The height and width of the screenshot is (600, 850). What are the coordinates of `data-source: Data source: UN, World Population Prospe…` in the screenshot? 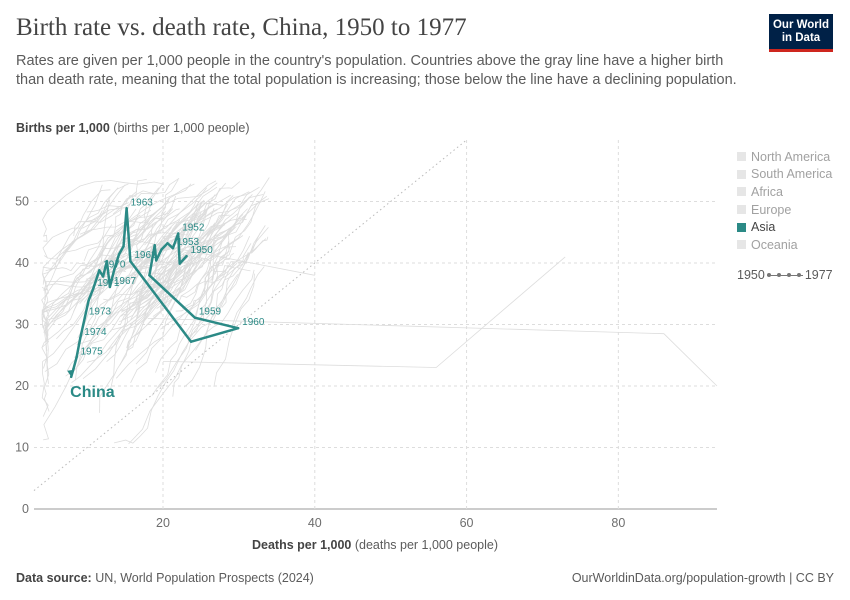 It's located at (165, 578).